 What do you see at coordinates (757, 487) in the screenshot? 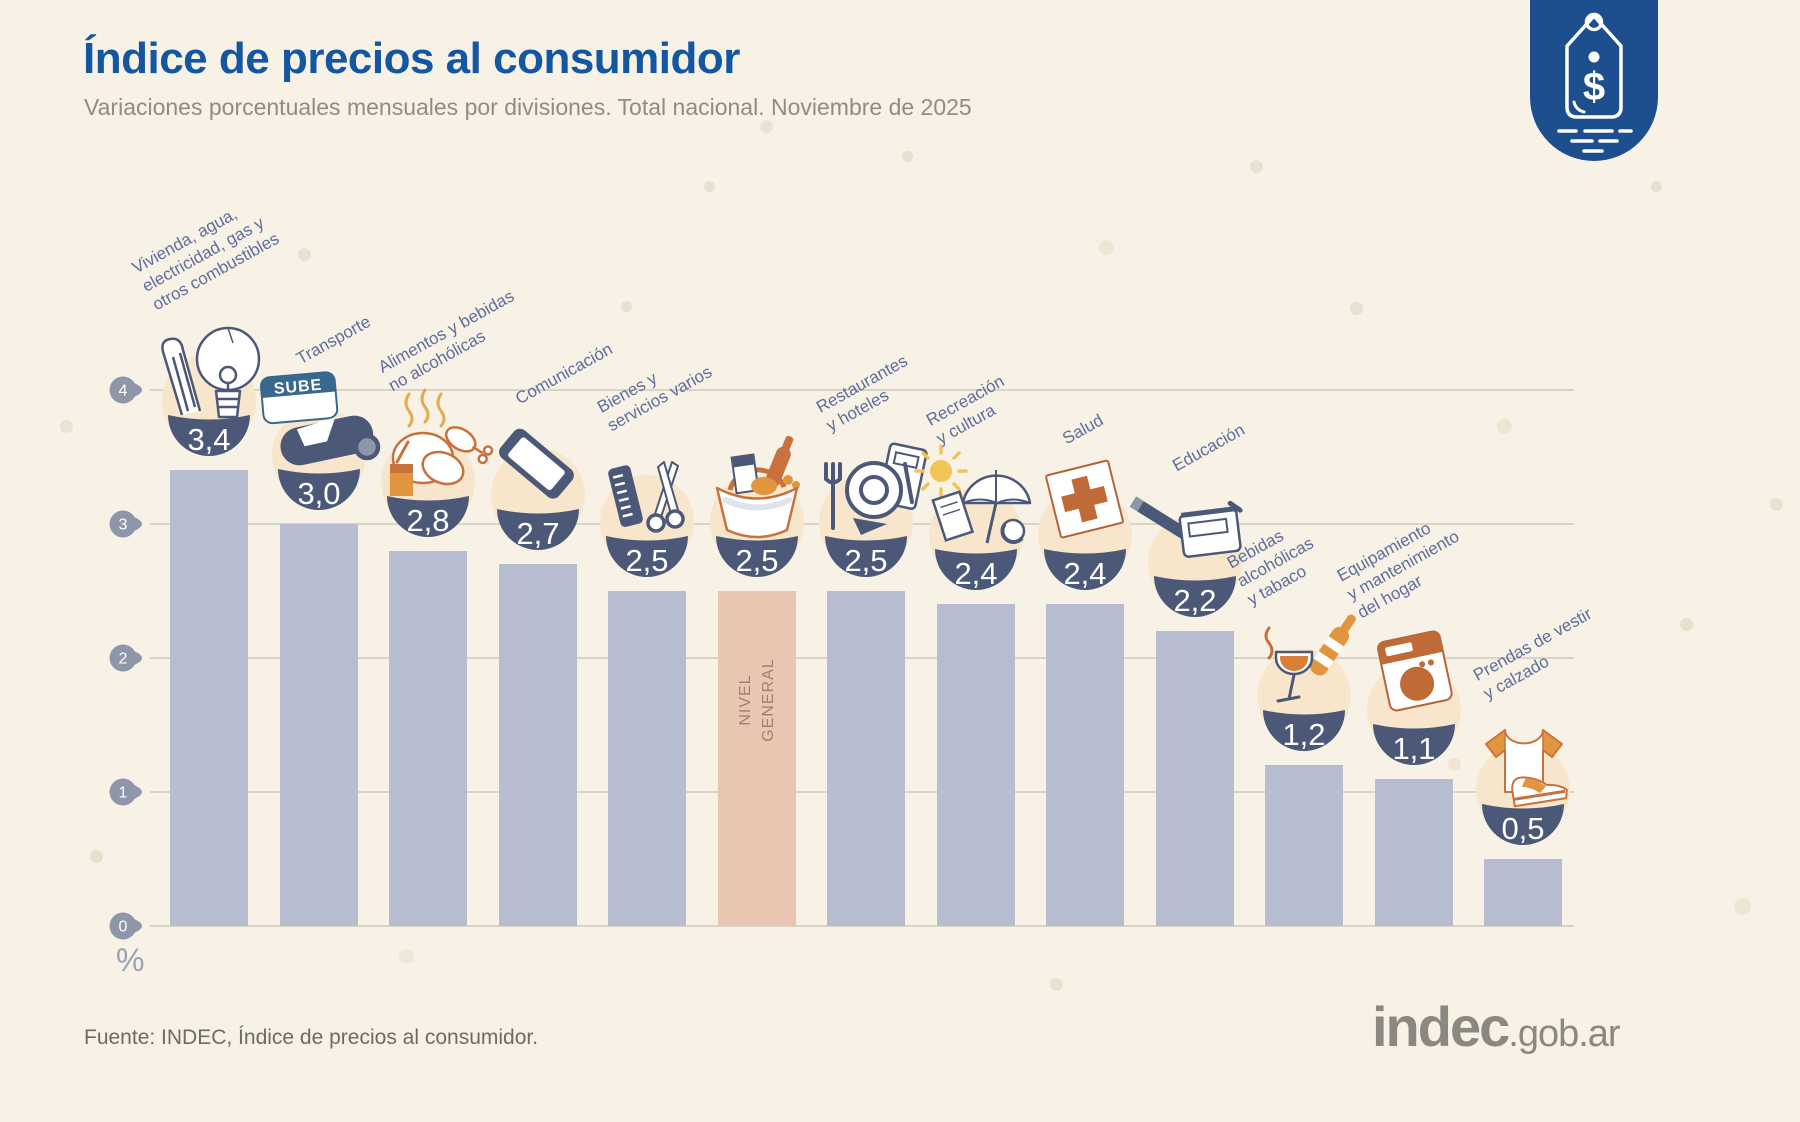
I see `basket-icon` at bounding box center [757, 487].